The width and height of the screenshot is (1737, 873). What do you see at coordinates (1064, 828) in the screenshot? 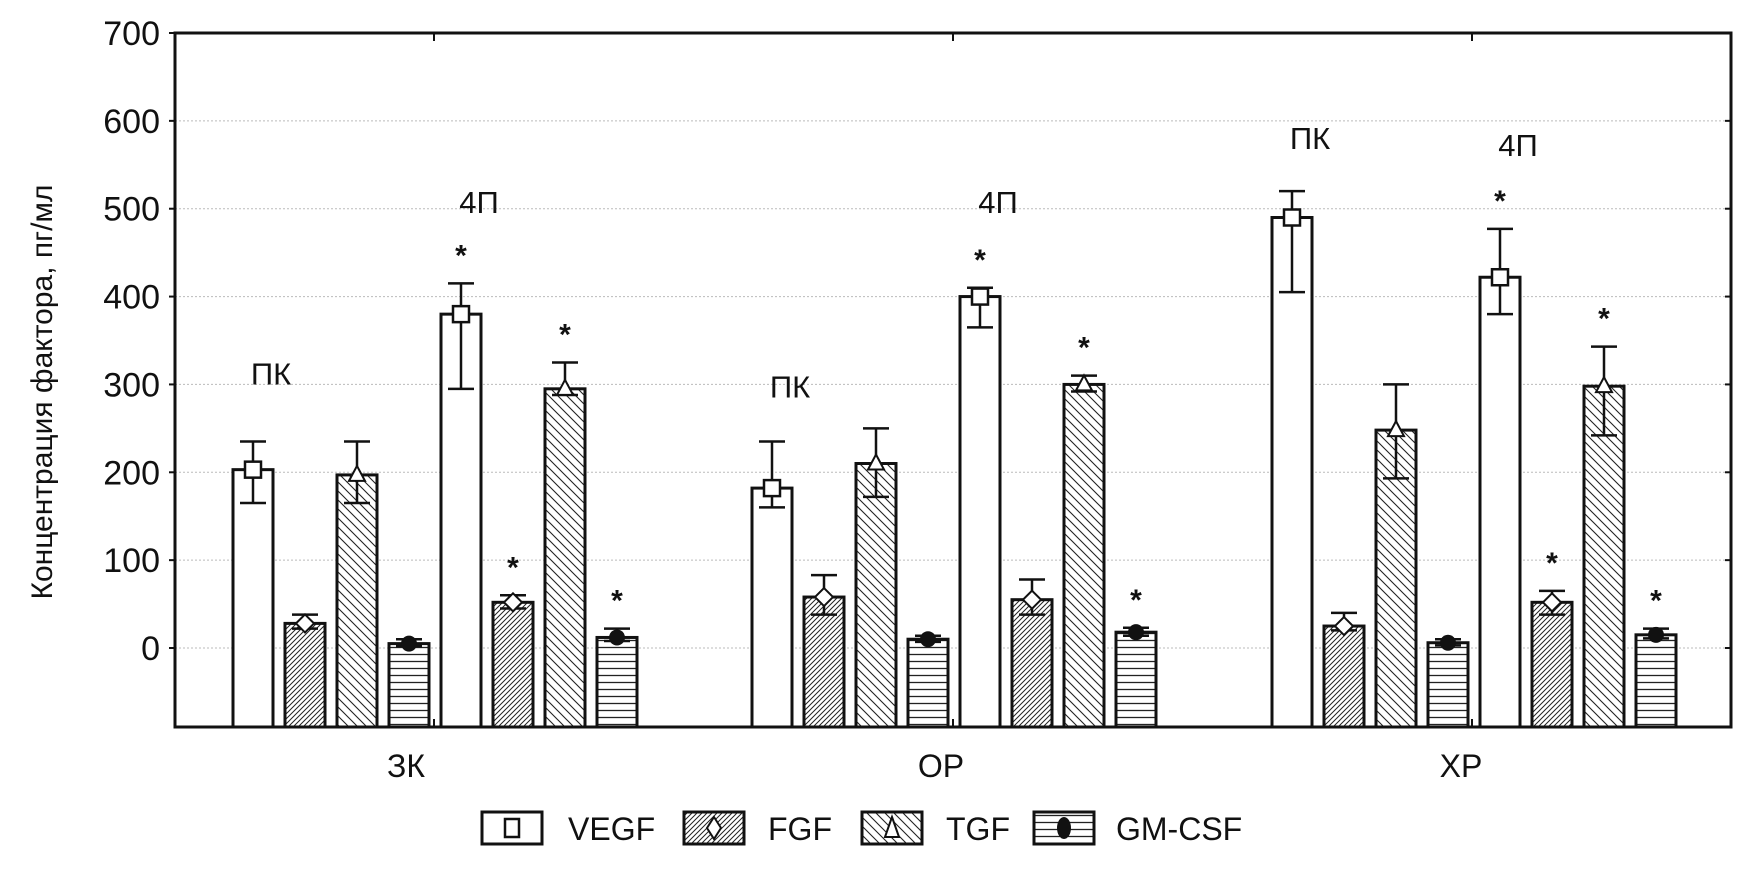
I see `circle-icon` at bounding box center [1064, 828].